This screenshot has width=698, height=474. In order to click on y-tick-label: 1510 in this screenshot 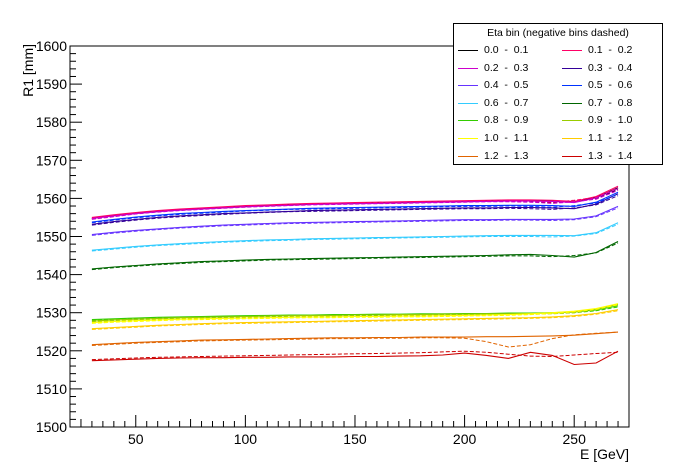, I will do `click(51, 389)`.